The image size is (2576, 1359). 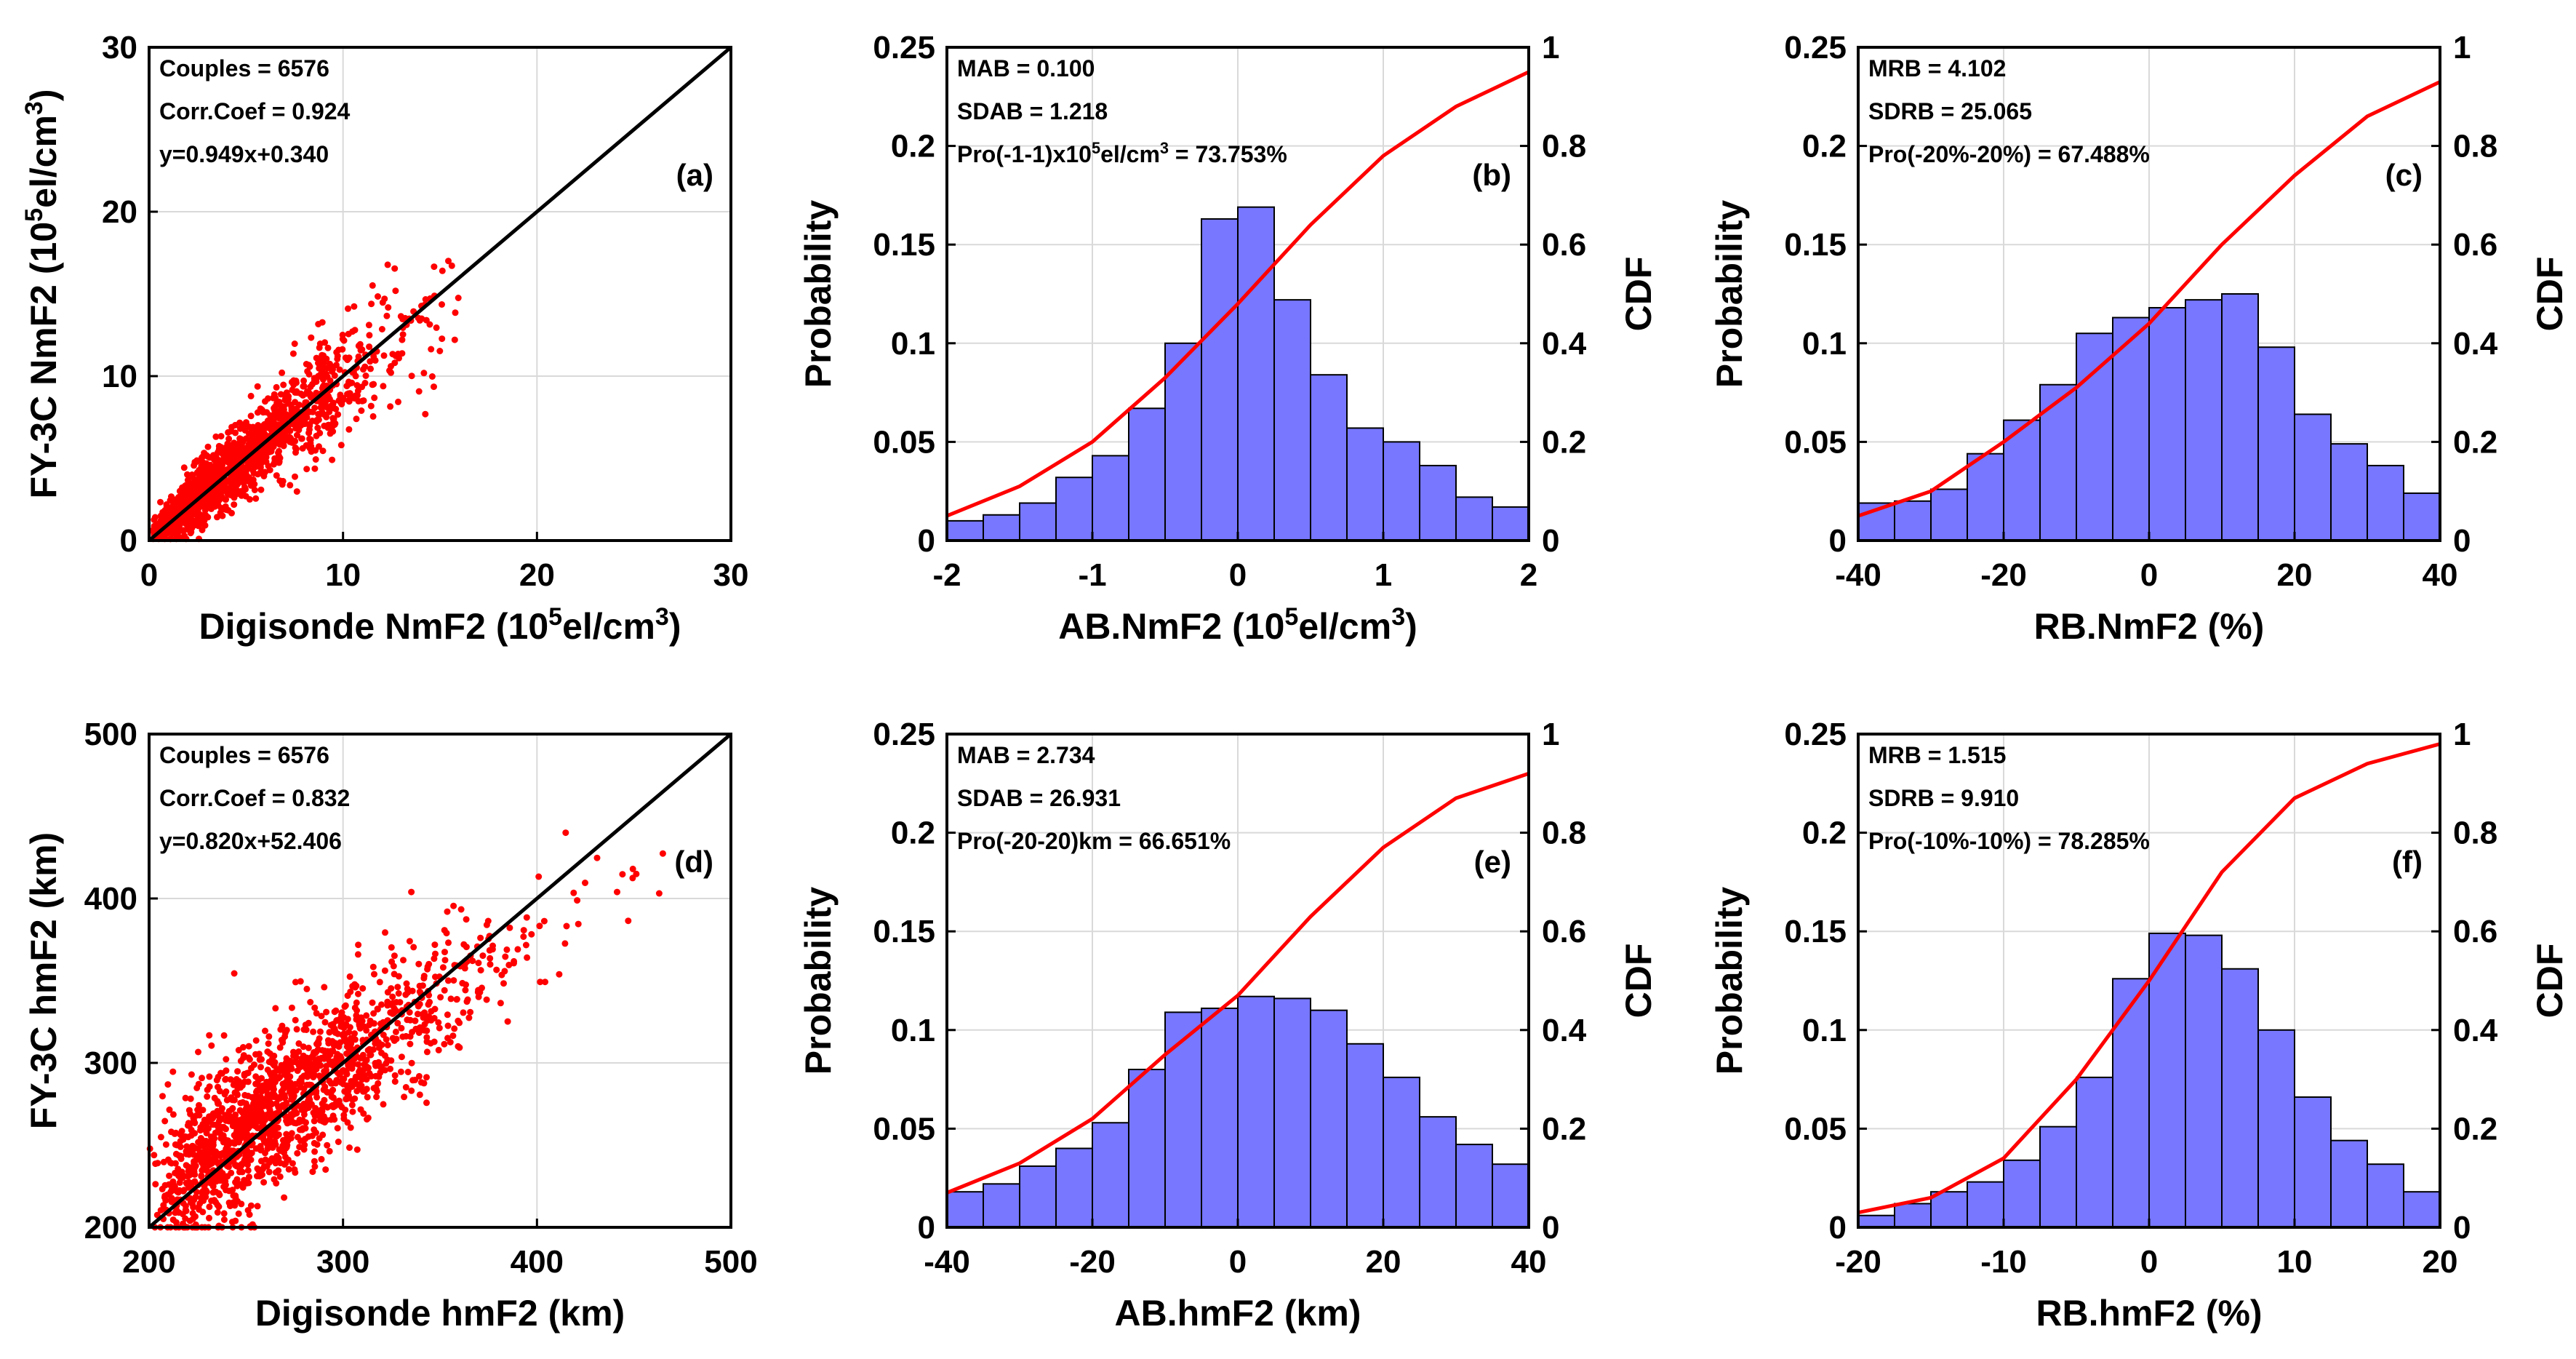 What do you see at coordinates (2149, 1081) in the screenshot?
I see `histogram-bars` at bounding box center [2149, 1081].